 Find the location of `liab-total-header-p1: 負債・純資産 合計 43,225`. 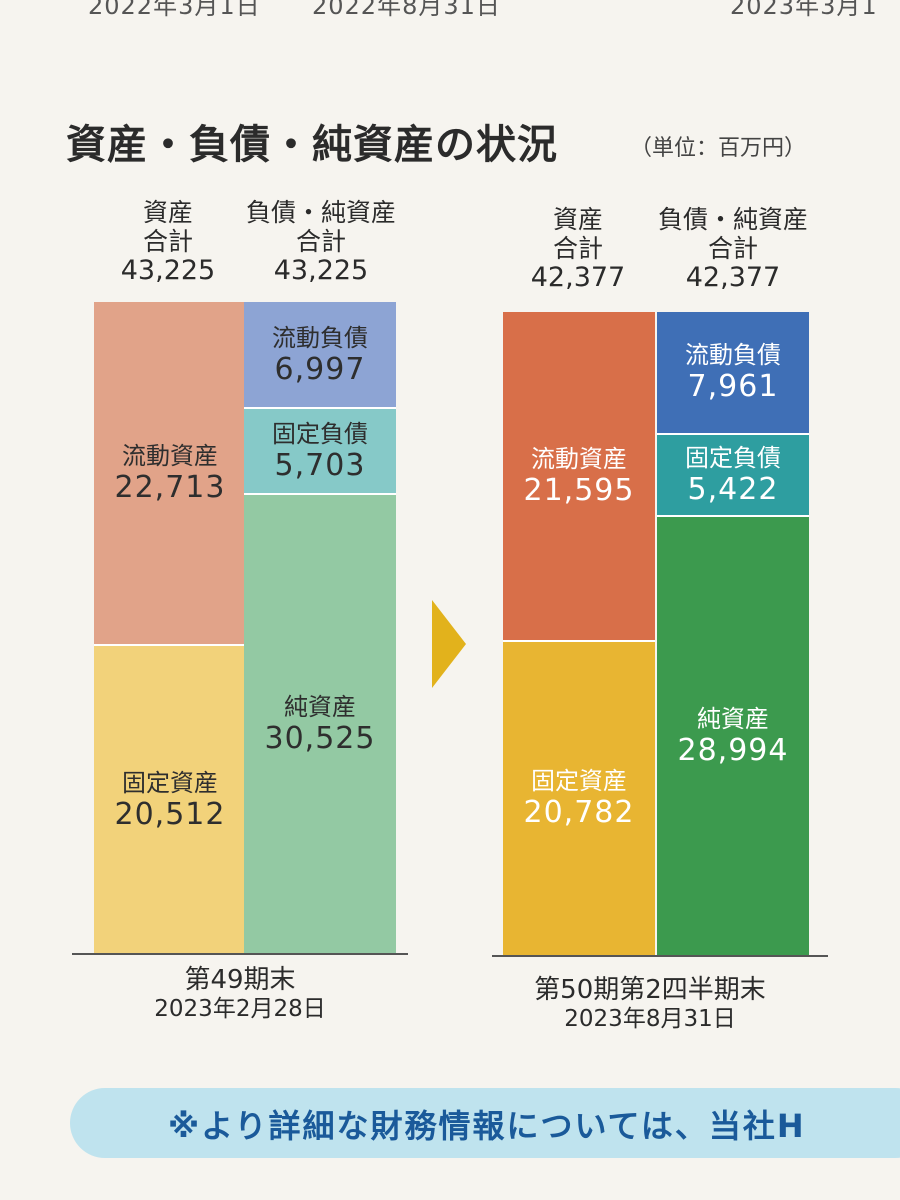

liab-total-header-p1: 負債・純資産 合計 43,225 is located at coordinates (321, 241).